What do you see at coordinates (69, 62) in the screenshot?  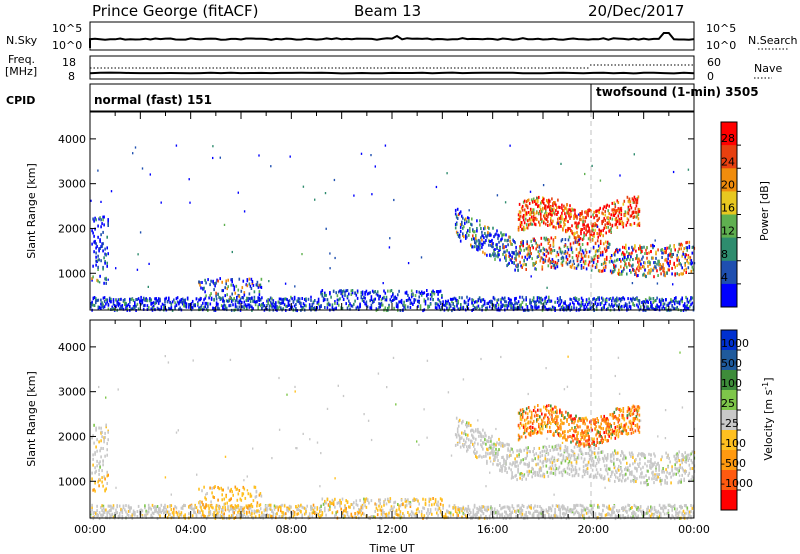 I see `freq-tick-top: 18` at bounding box center [69, 62].